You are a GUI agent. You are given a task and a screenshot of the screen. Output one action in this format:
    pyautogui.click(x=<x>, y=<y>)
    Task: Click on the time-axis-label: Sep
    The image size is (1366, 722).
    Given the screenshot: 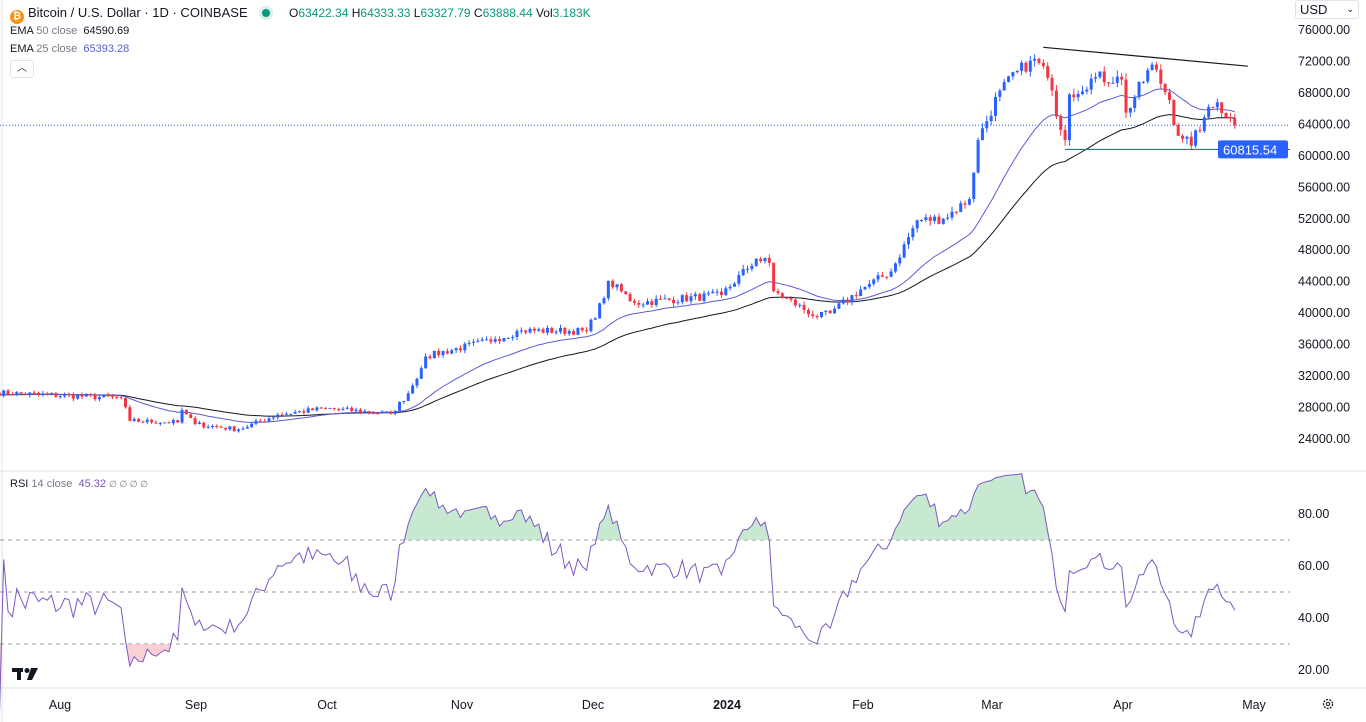 What is the action you would take?
    pyautogui.click(x=196, y=705)
    